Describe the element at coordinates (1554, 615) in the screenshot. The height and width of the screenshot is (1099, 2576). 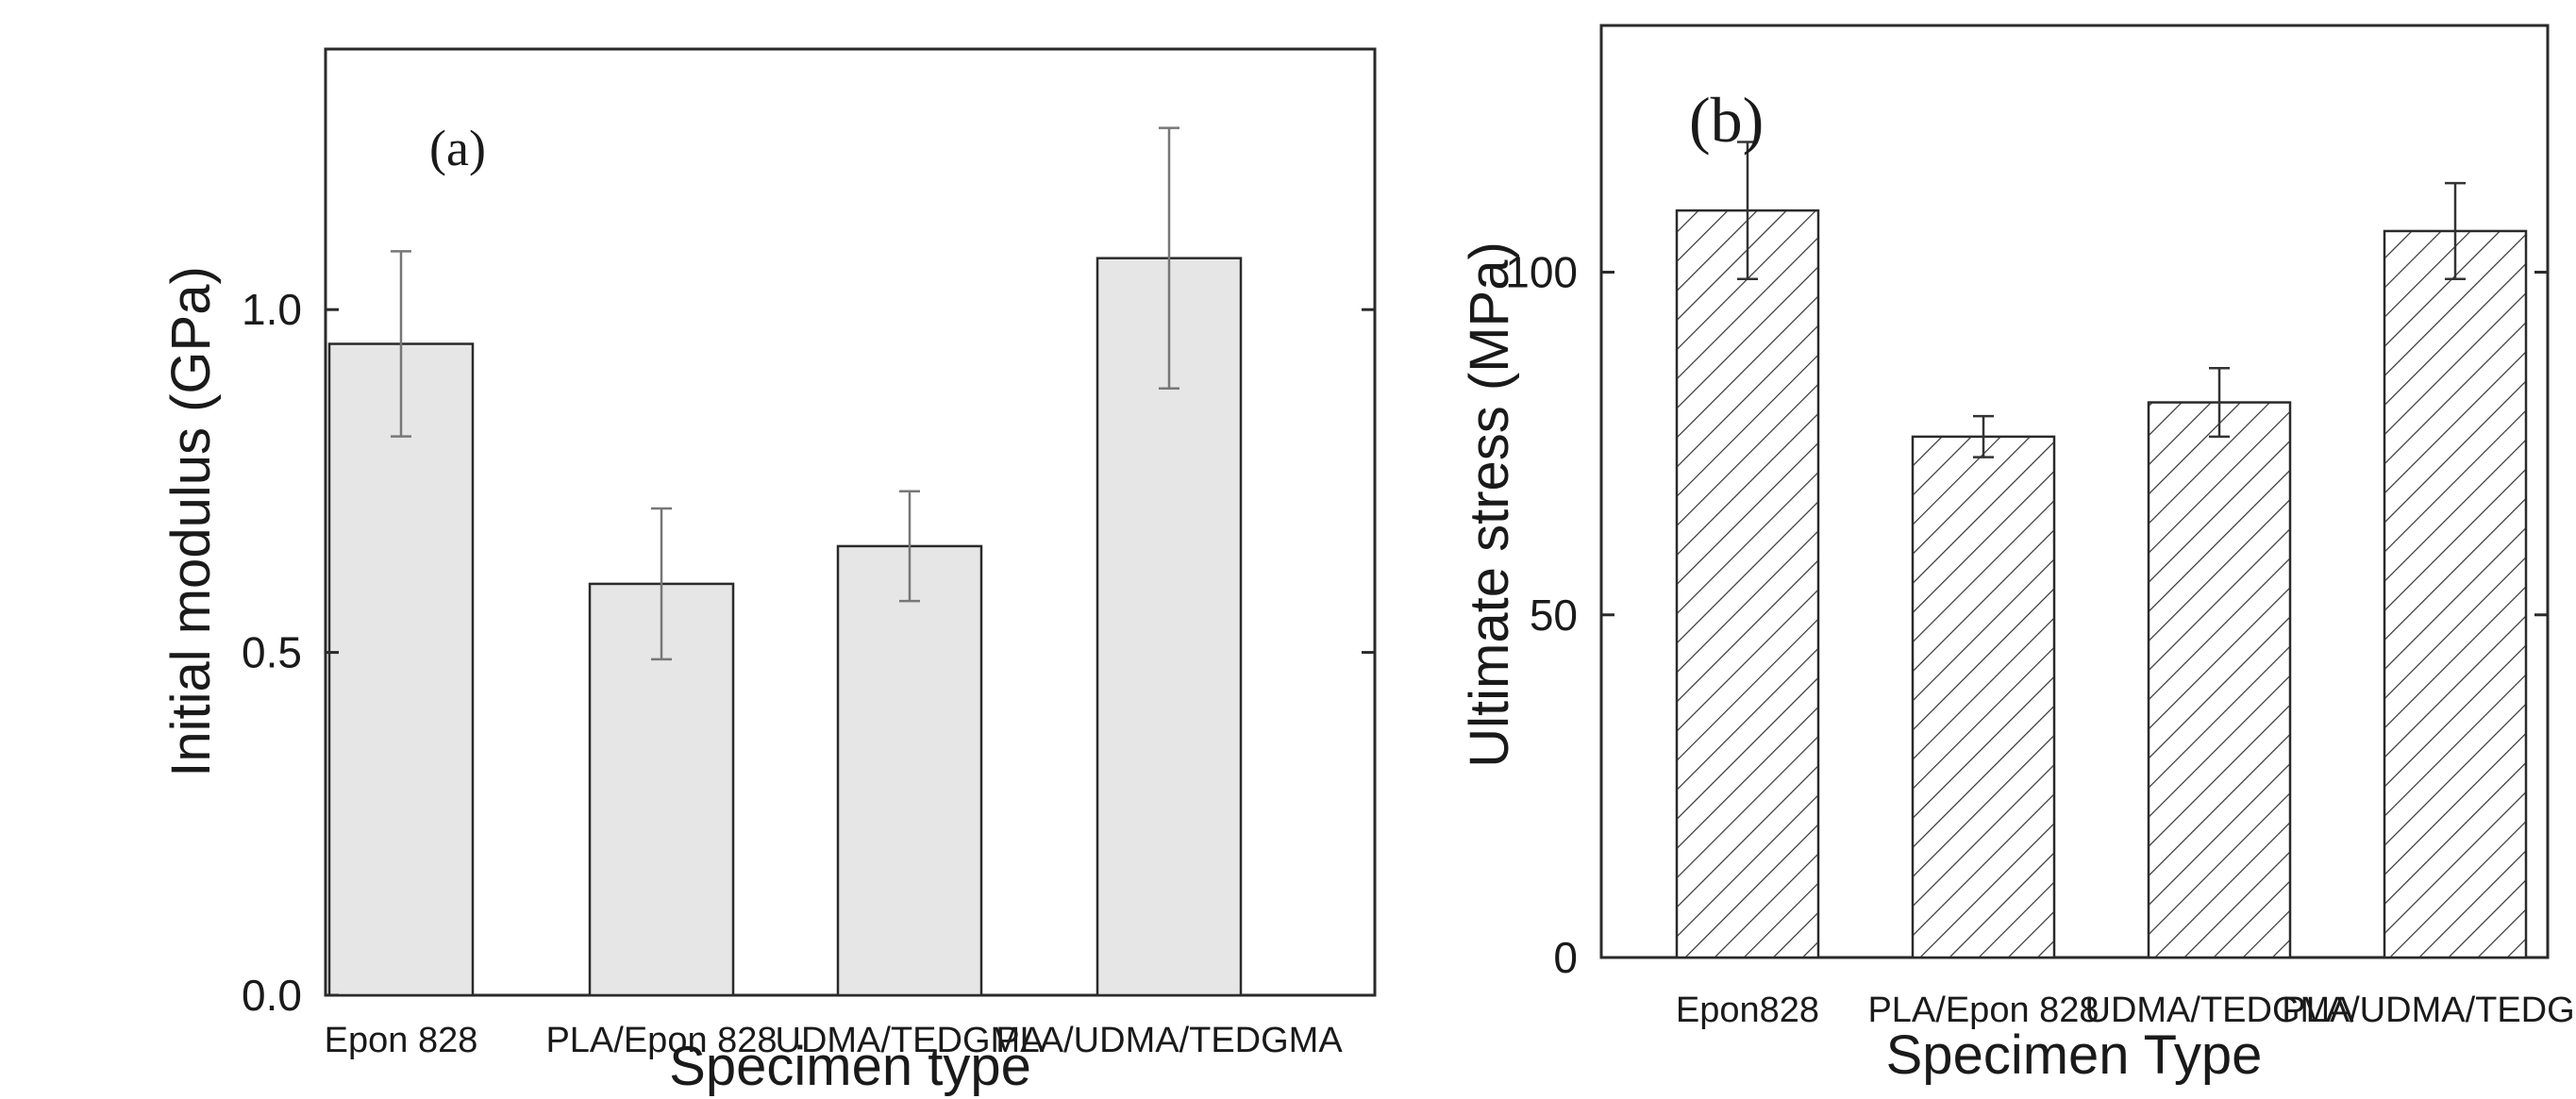
I see `y-tick-label: 50` at that location.